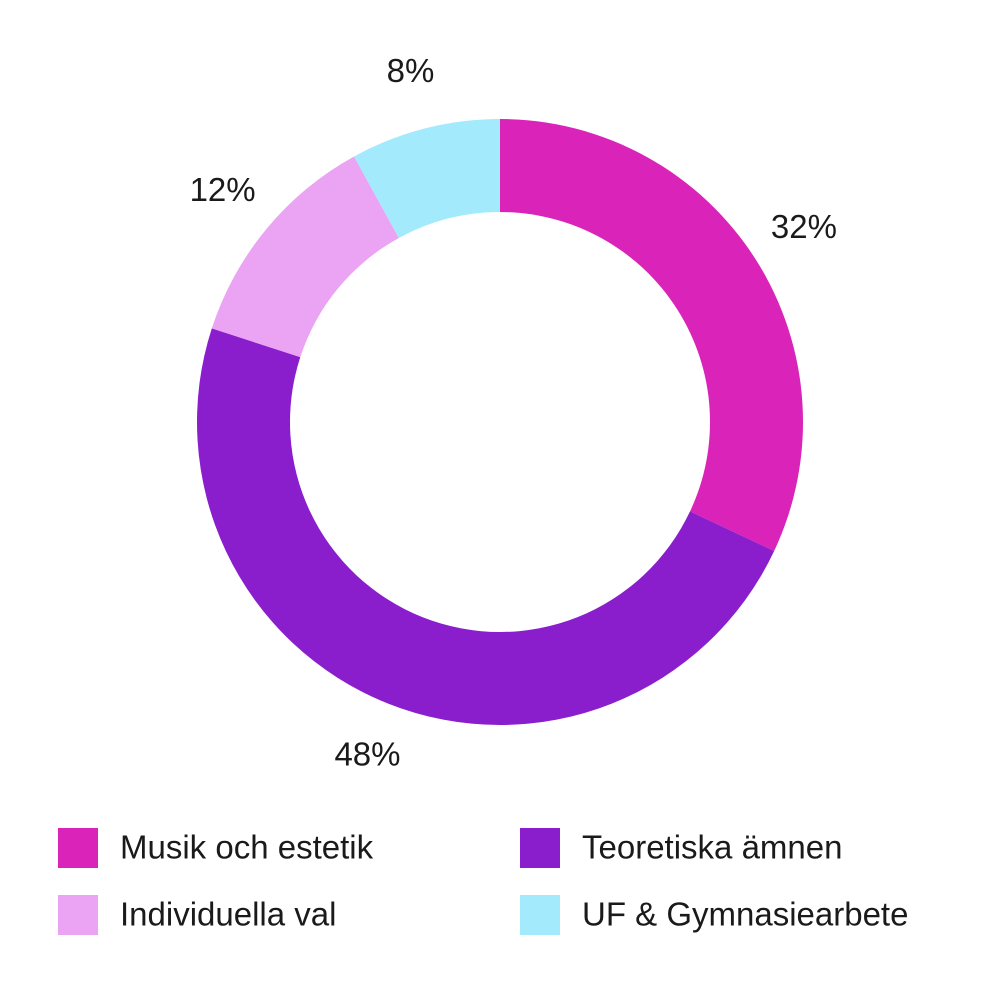 This screenshot has width=1000, height=1000. What do you see at coordinates (745, 914) in the screenshot?
I see `legend-label: UF & Gymnasiearbete` at bounding box center [745, 914].